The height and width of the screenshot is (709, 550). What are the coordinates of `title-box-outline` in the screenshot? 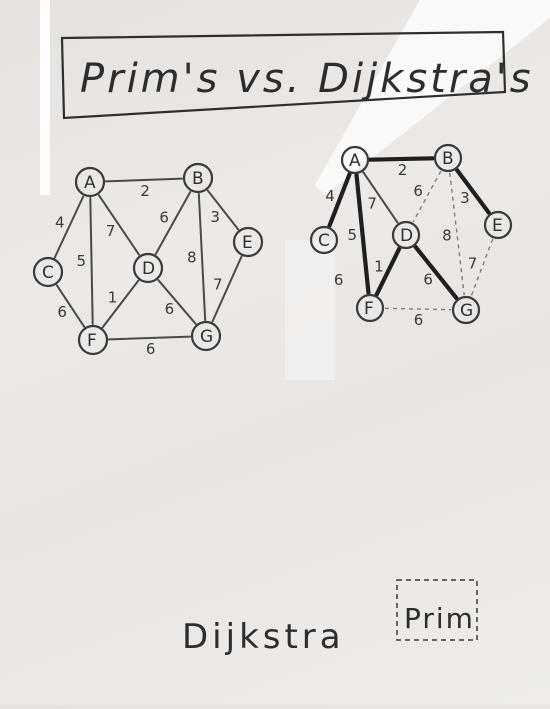 It's located at (283, 75).